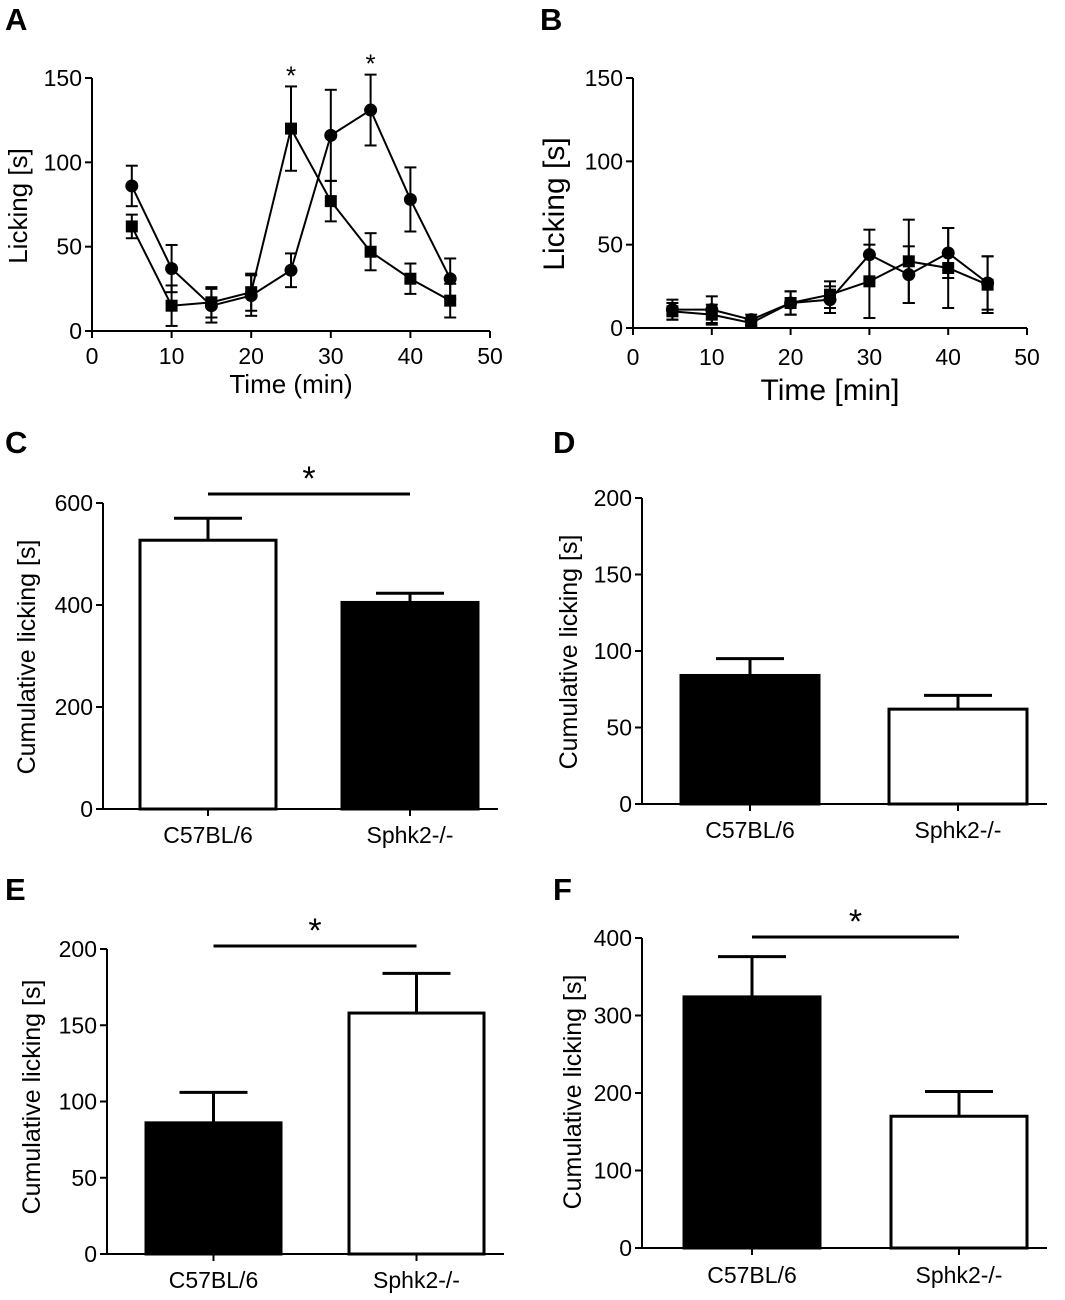 This screenshot has width=1065, height=1300. I want to click on panel-letter: B, so click(551, 19).